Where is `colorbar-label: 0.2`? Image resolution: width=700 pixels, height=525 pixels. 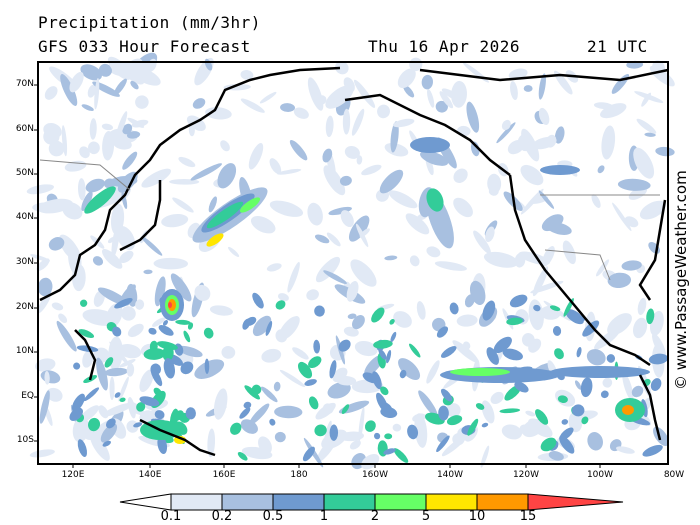 colorbar-label: 0.2 is located at coordinates (222, 516).